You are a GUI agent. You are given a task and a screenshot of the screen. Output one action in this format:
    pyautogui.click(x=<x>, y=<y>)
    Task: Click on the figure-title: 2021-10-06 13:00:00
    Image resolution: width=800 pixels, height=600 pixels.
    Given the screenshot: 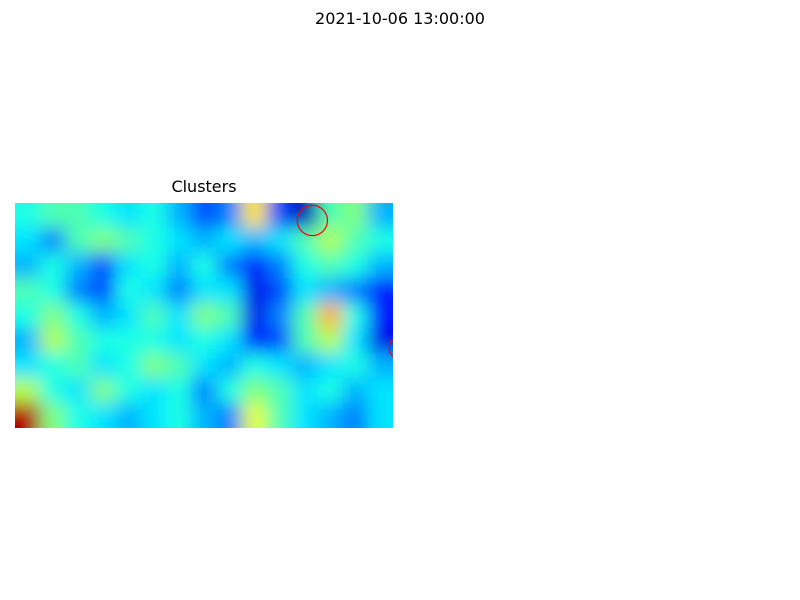 What is the action you would take?
    pyautogui.click(x=400, y=18)
    